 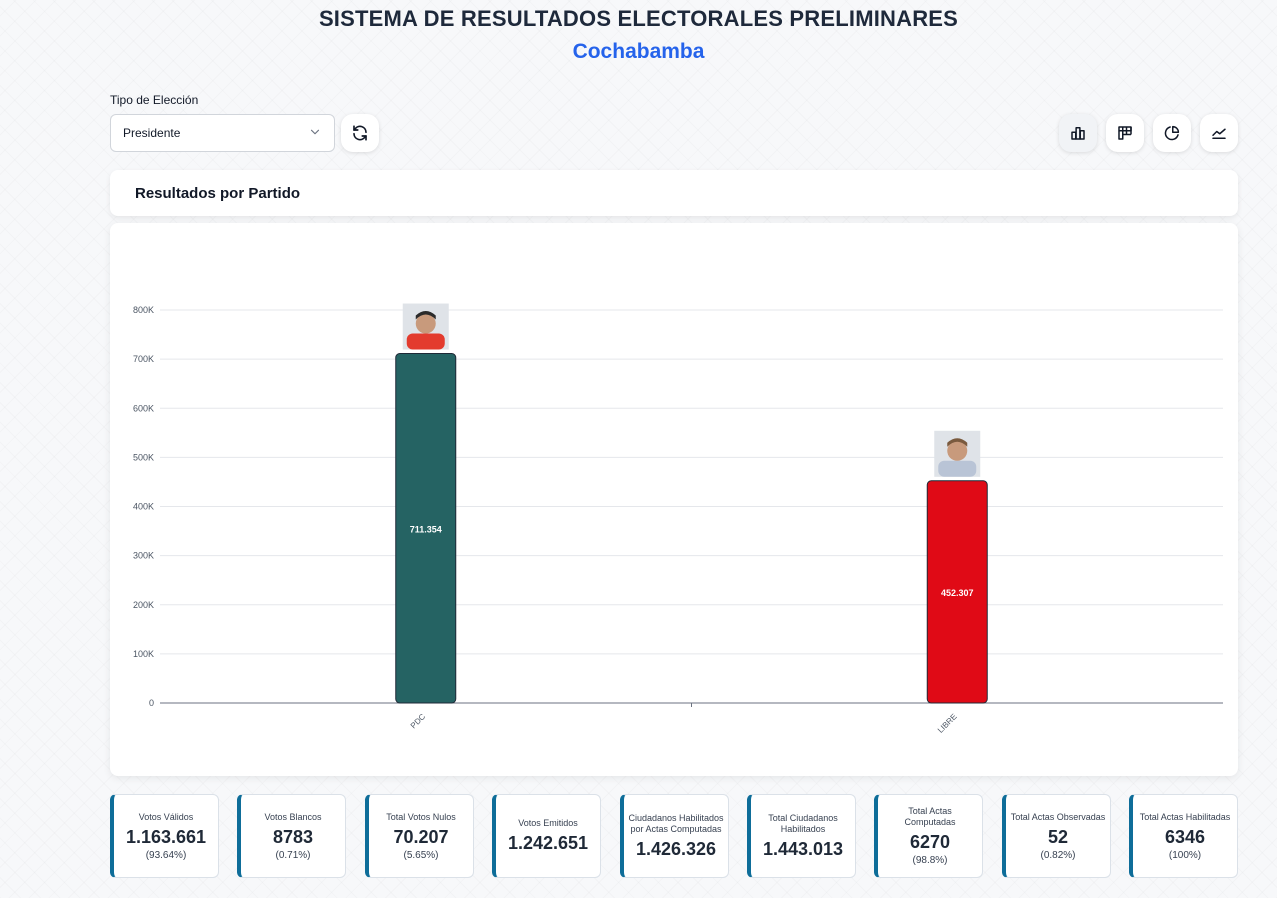 I want to click on y-tick-label: 800K, so click(x=143, y=310).